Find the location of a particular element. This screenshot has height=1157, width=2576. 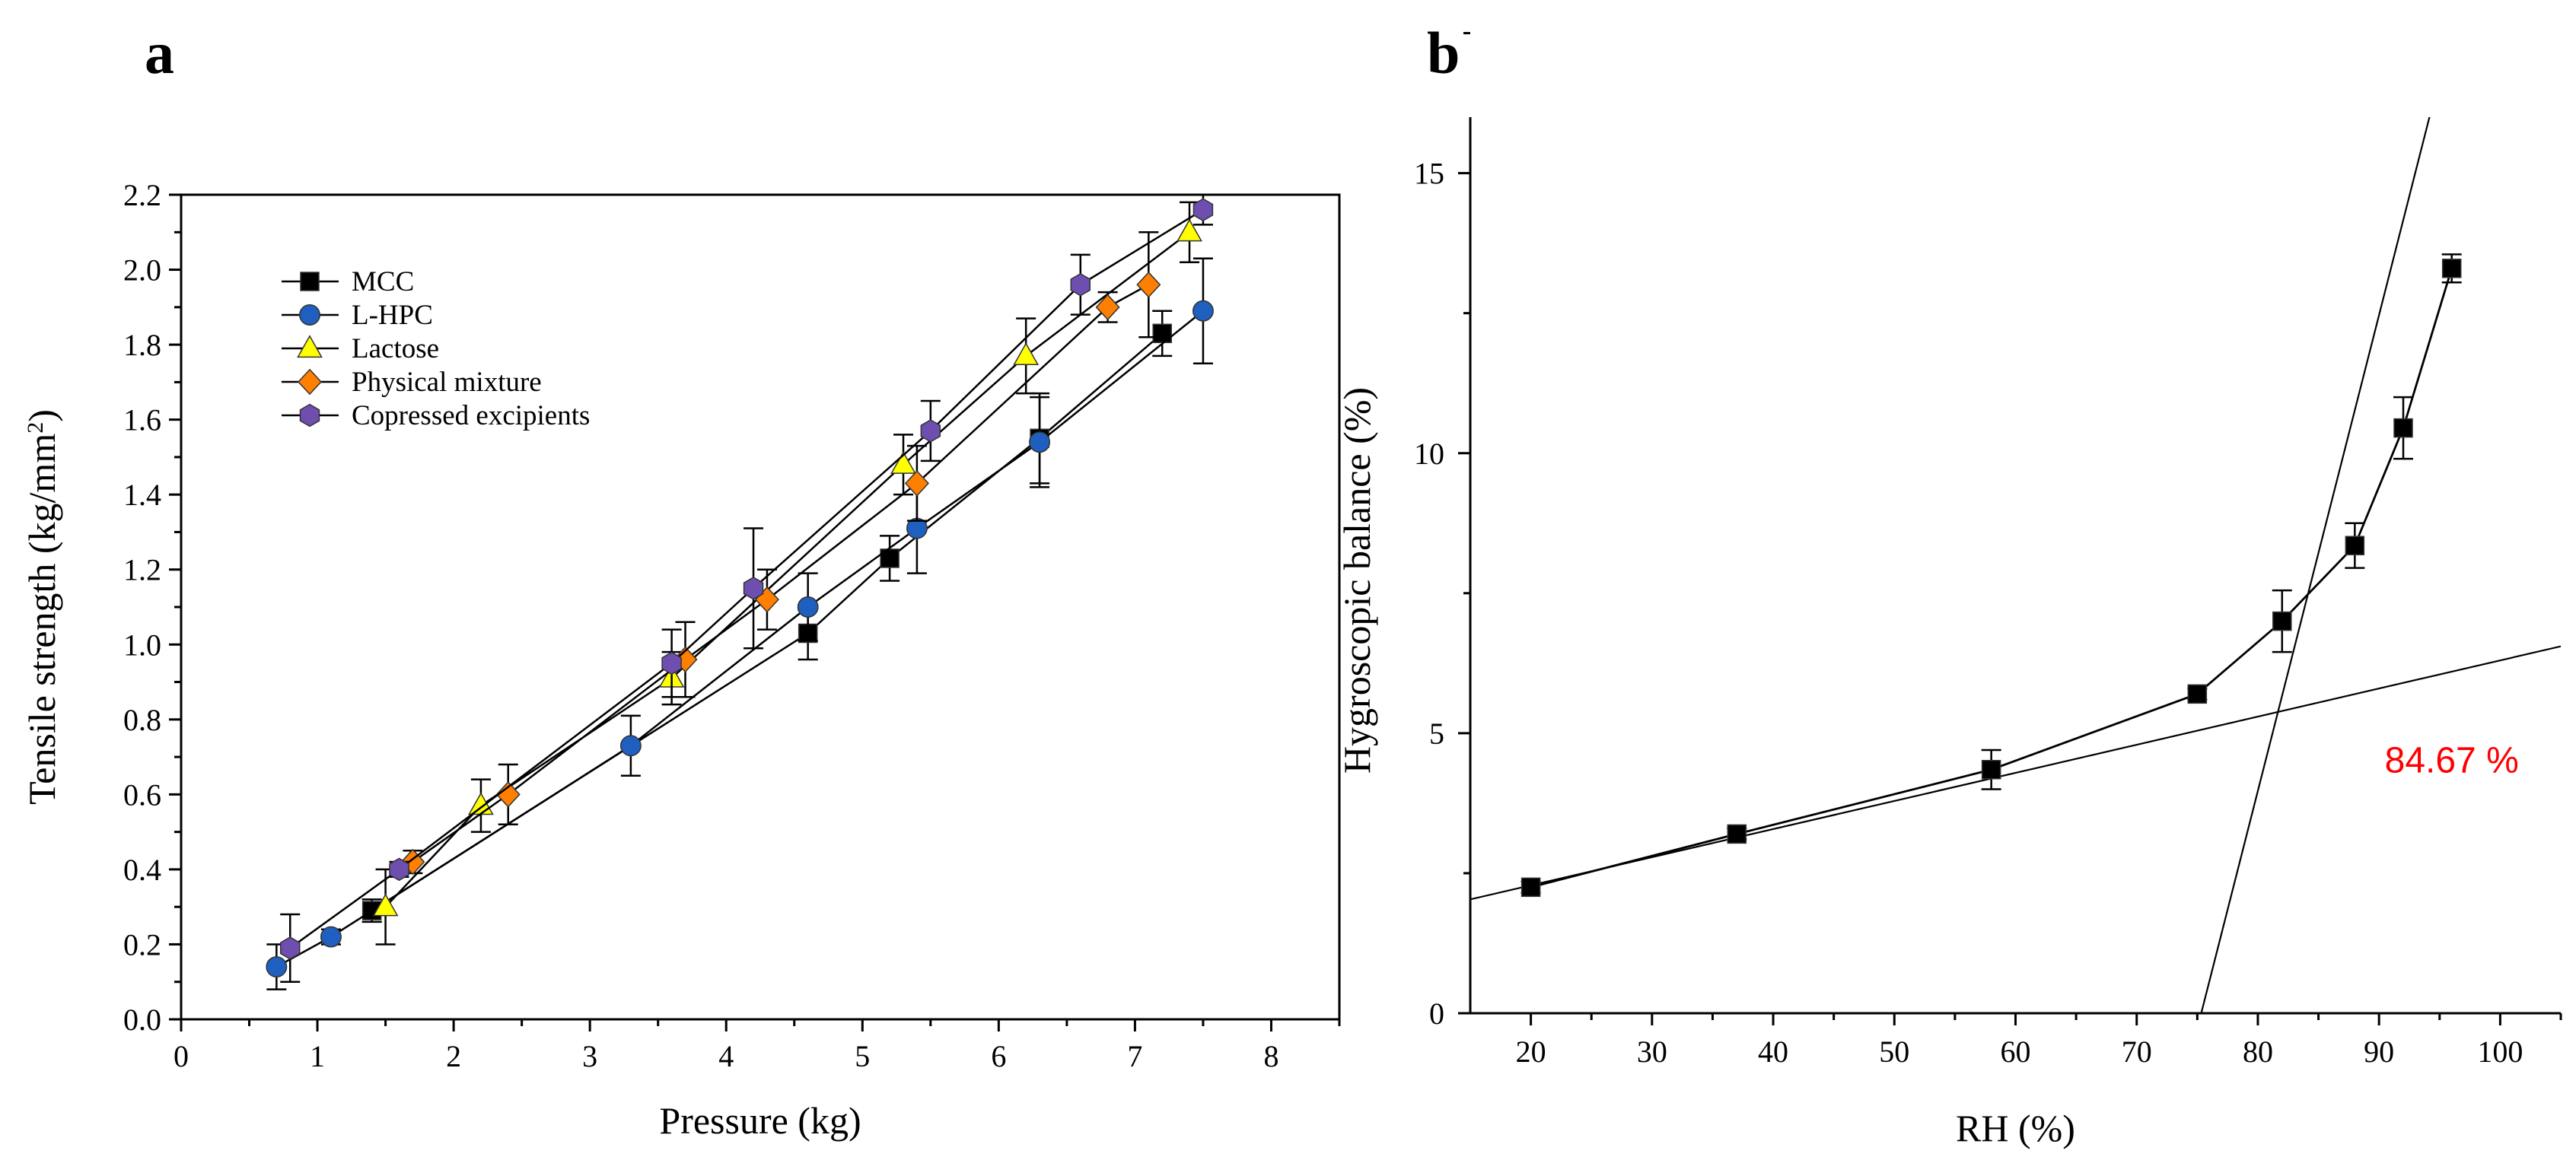

y-tick-label-a: 0.6 is located at coordinates (142, 794).